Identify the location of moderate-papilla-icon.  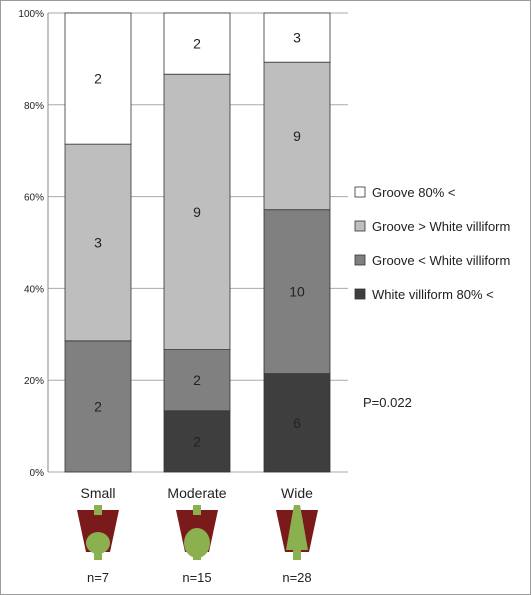
(197, 532).